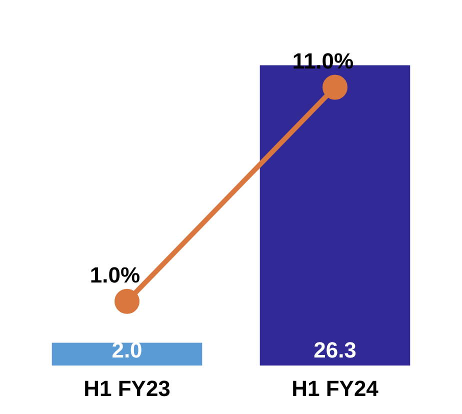  Describe the element at coordinates (336, 388) in the screenshot. I see `x-tick-label: H1 FY24` at that location.